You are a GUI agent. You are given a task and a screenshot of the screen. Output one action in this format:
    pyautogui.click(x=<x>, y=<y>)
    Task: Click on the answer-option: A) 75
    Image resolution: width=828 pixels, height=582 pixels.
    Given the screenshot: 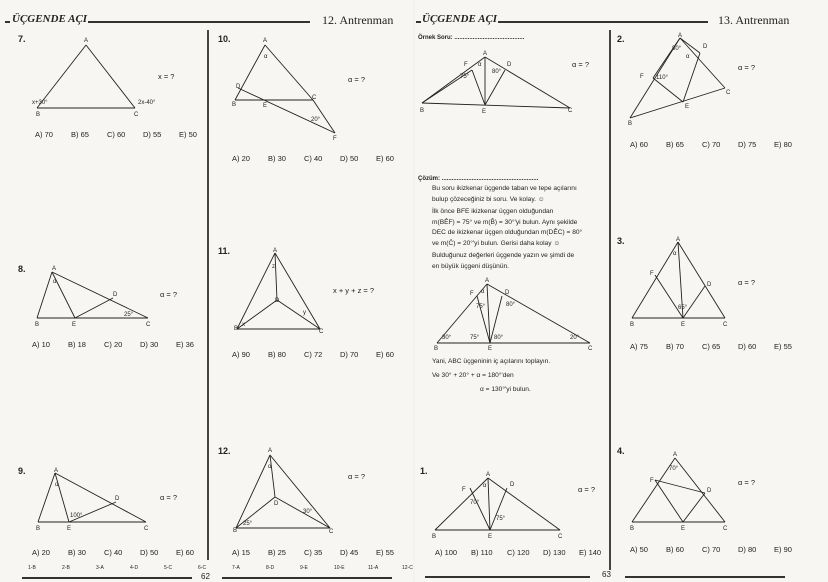 What is the action you would take?
    pyautogui.click(x=639, y=346)
    